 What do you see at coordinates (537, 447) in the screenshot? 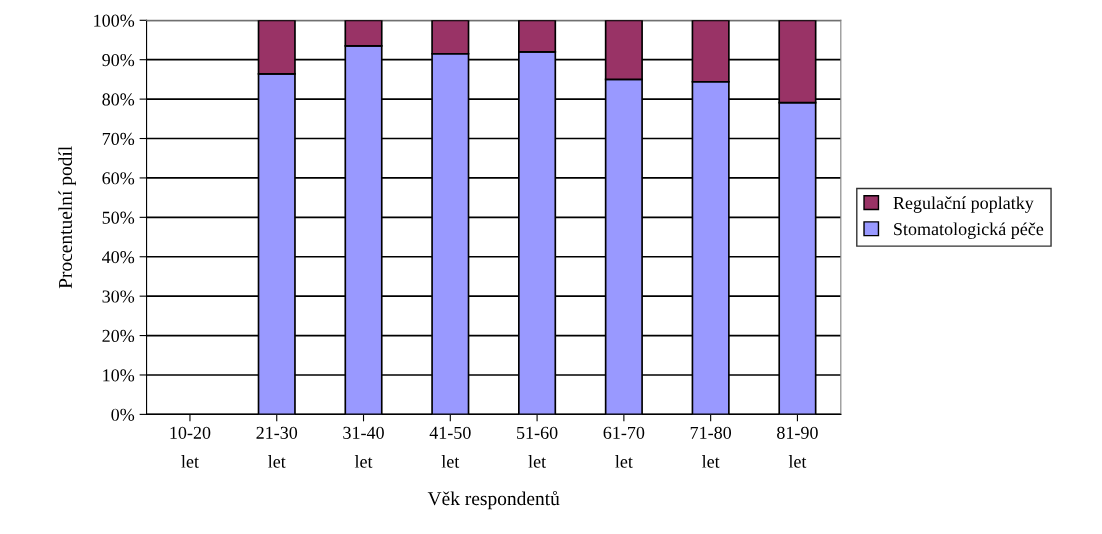
I see `x-tick-label: 51-60 let` at bounding box center [537, 447].